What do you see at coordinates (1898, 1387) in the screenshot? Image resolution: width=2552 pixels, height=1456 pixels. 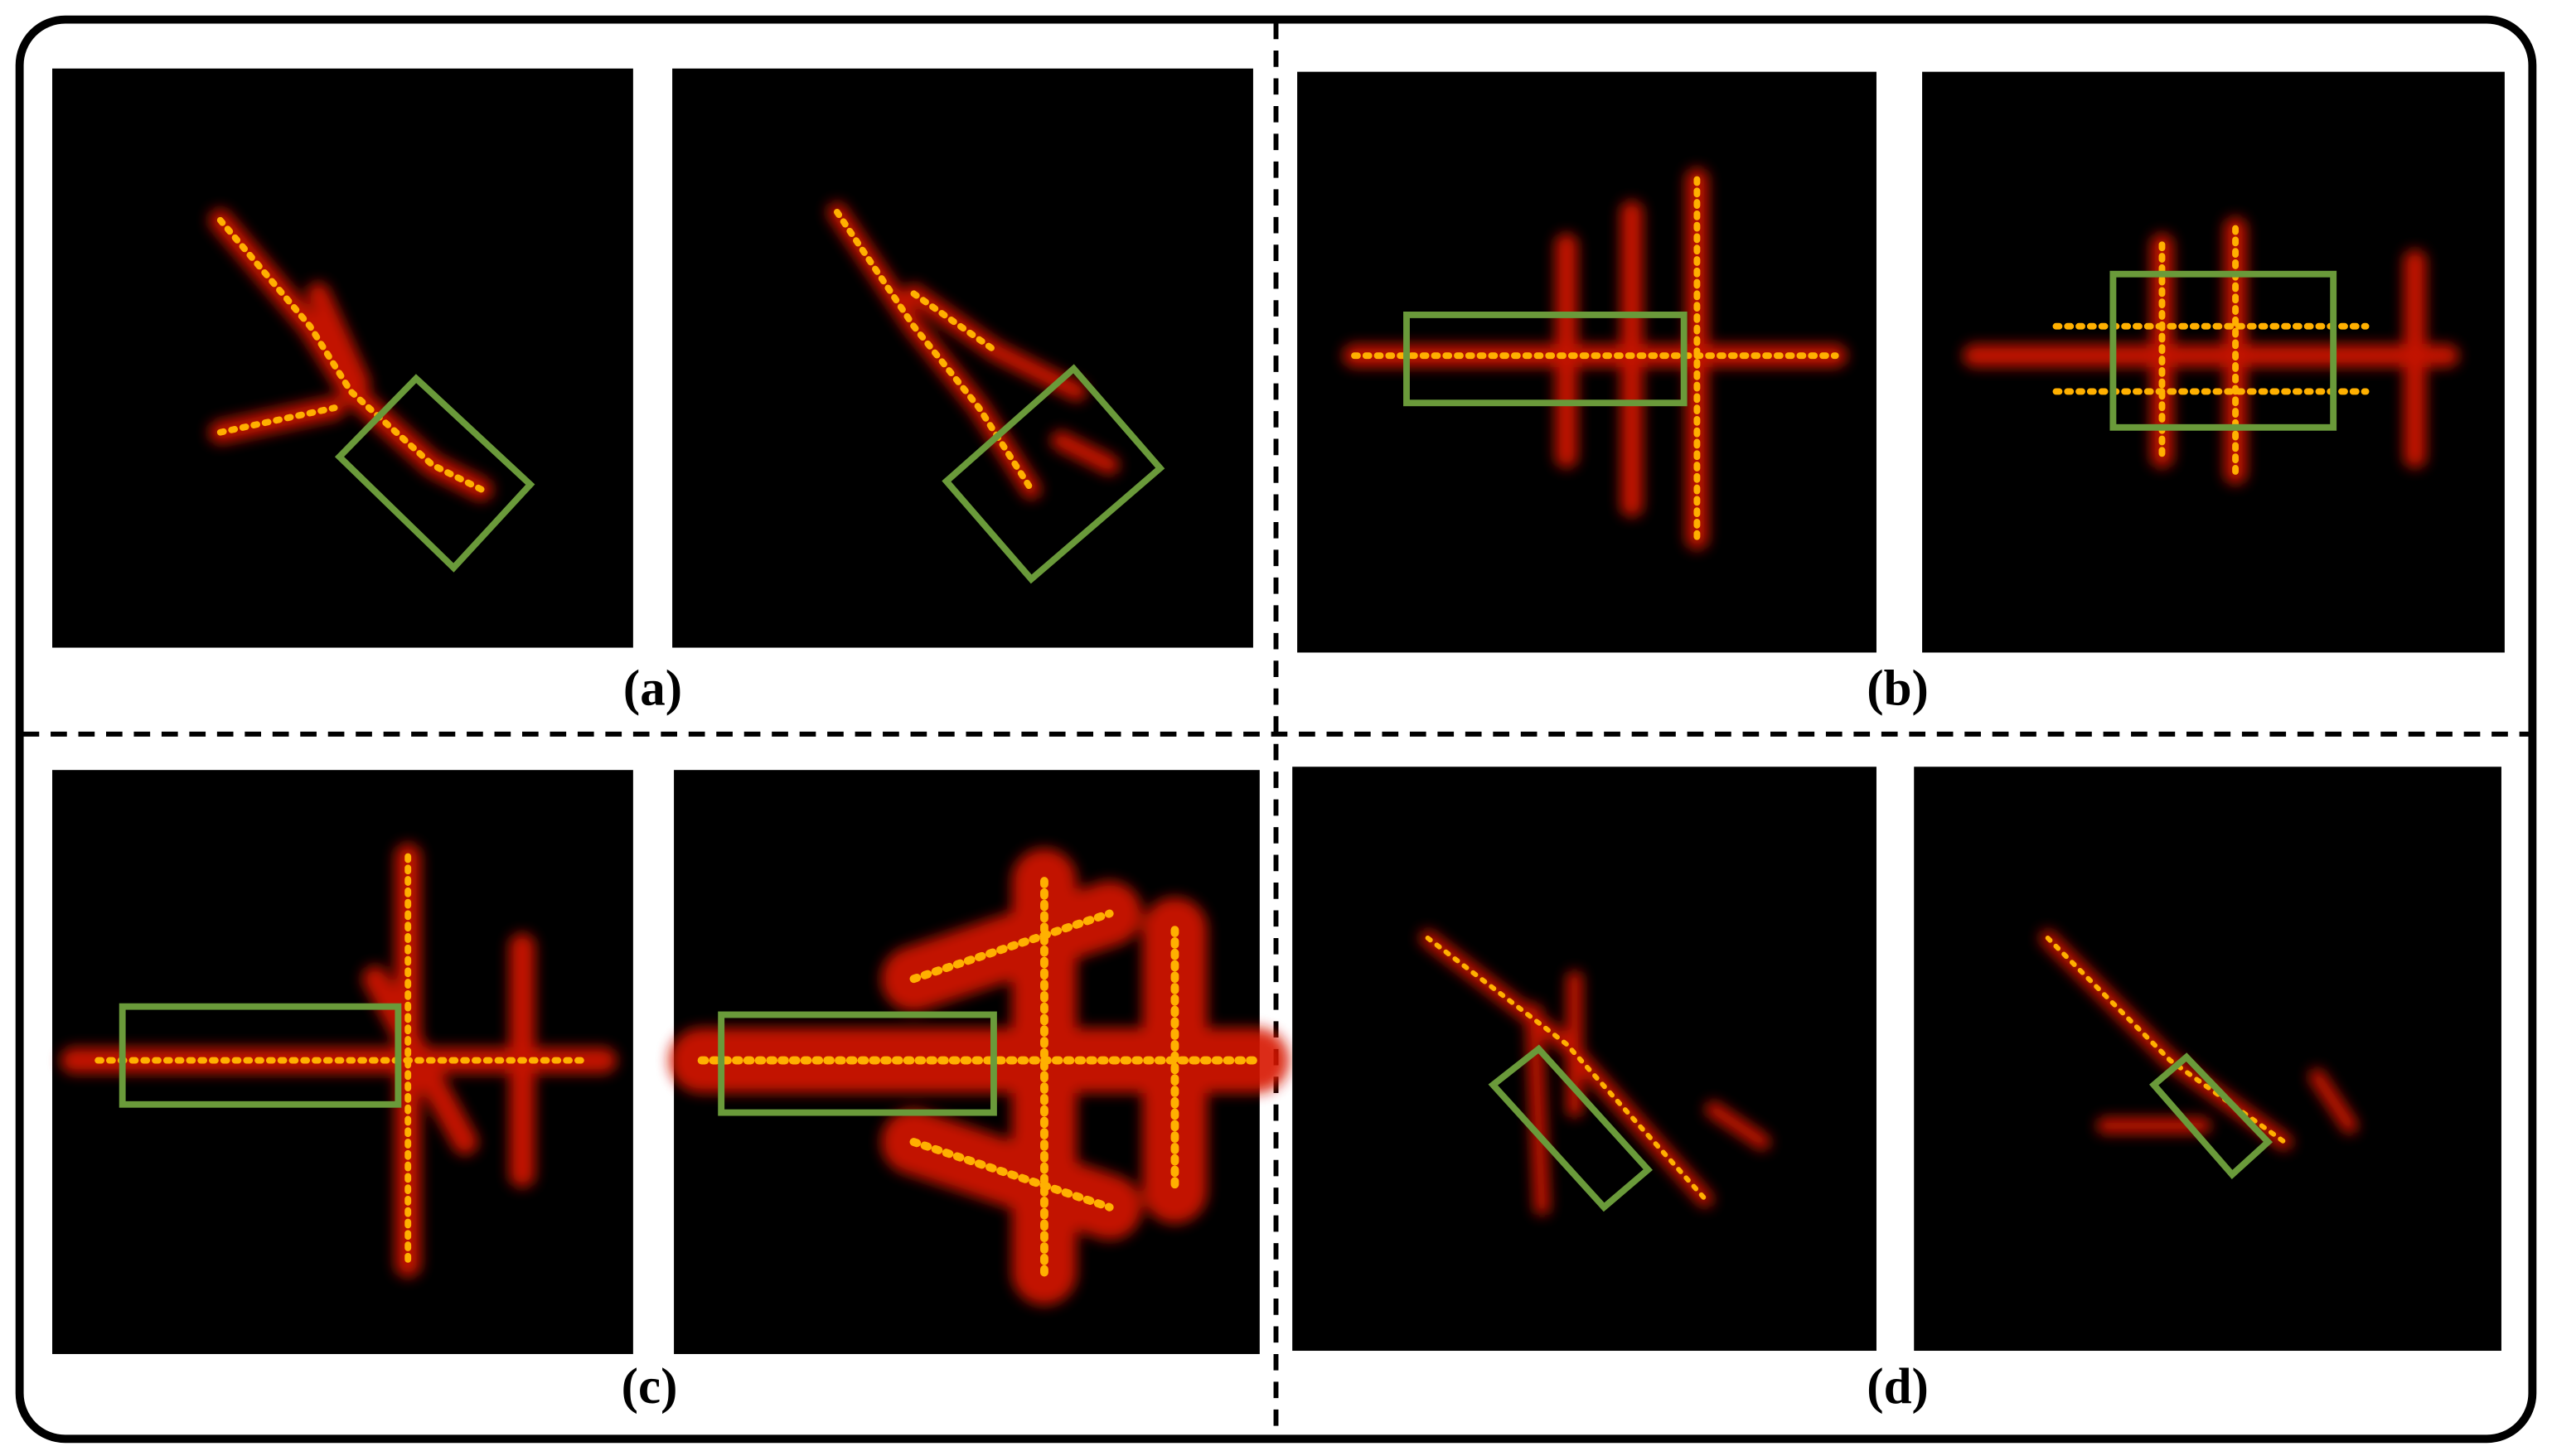 I see `panel-label: (d)` at bounding box center [1898, 1387].